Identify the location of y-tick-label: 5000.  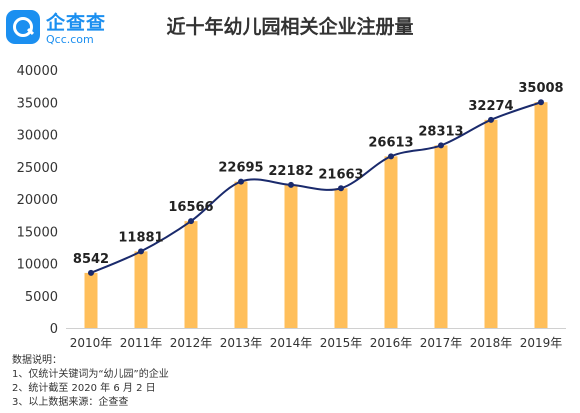
(41, 297).